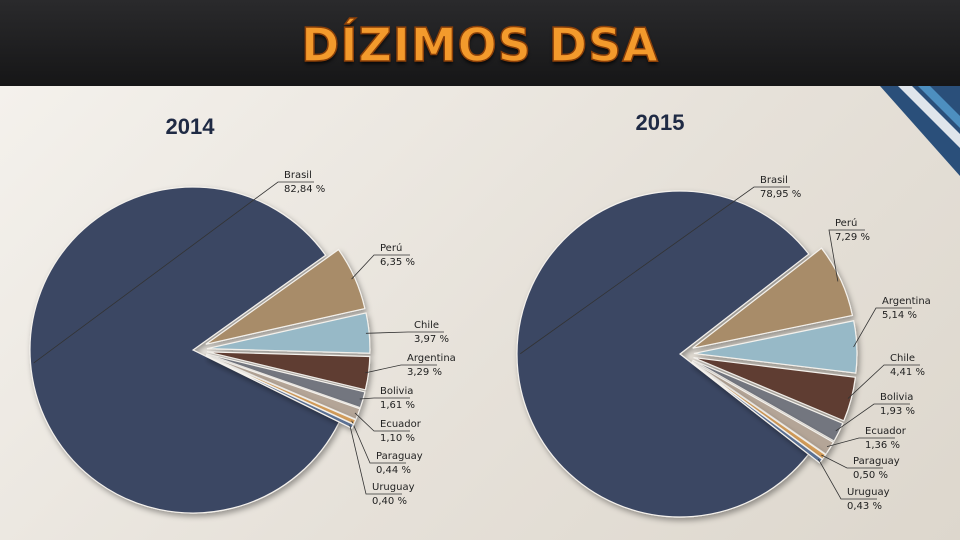  I want to click on slice-value: 5,14 %, so click(899, 315).